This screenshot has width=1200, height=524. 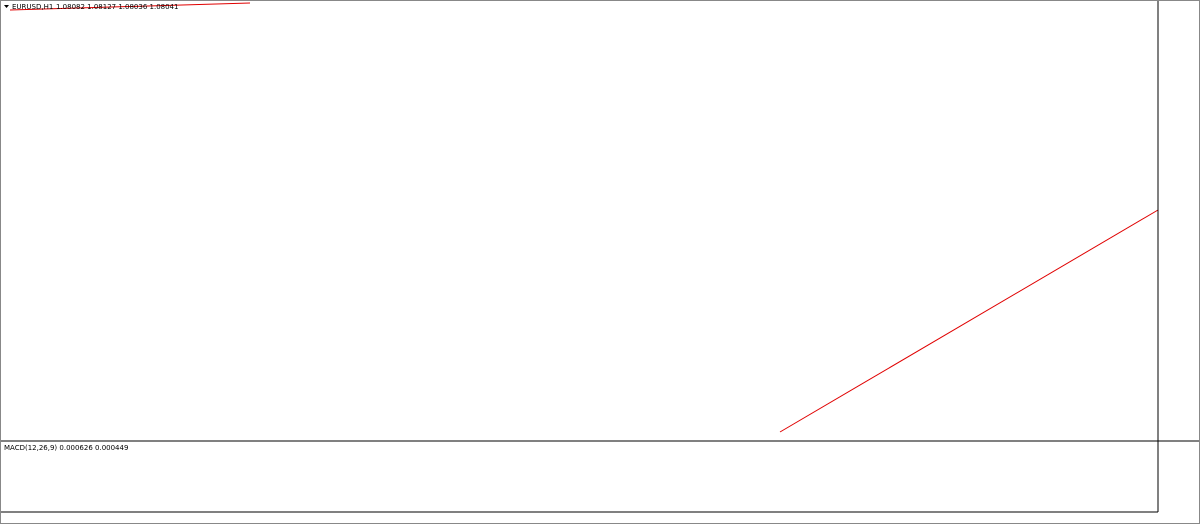 What do you see at coordinates (66, 448) in the screenshot?
I see `macd-label: MACD(12,26,9) 0.000626 0.000449` at bounding box center [66, 448].